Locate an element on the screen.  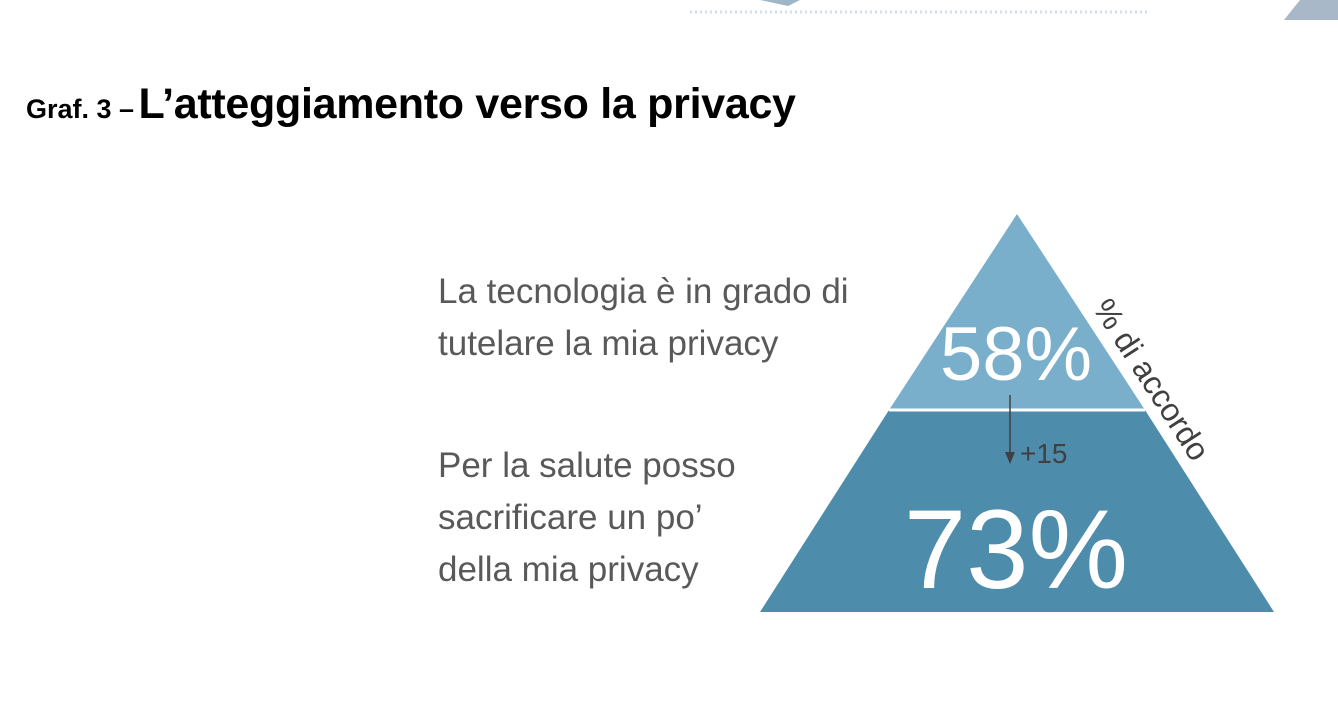
decor-shape-right is located at coordinates (1311, 10).